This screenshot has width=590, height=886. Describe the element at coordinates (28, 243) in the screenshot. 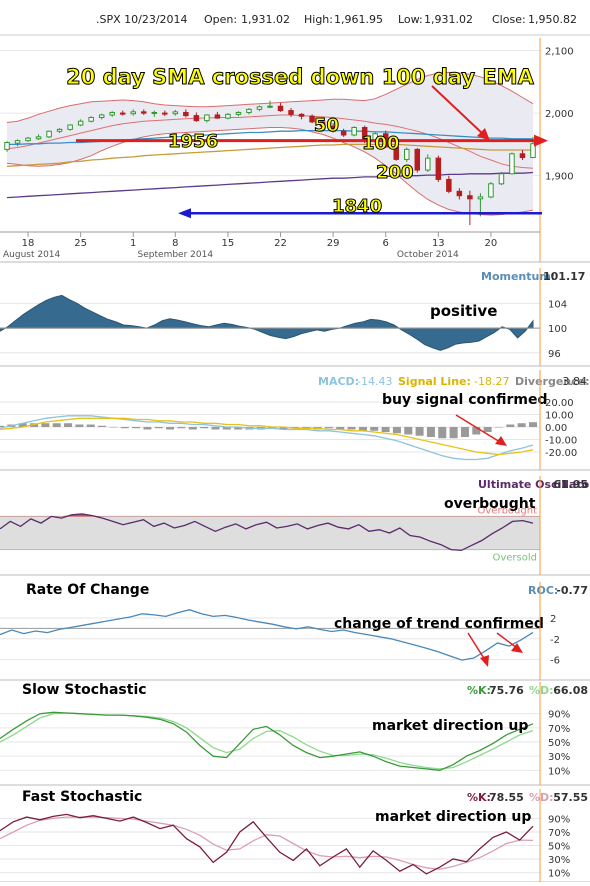

I see `price-x-tick-label: 18` at that location.